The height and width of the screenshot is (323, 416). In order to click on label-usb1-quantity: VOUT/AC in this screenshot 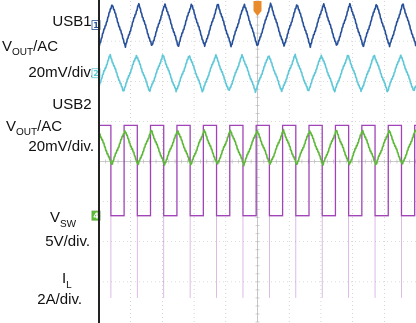, I will do `click(30, 48)`.